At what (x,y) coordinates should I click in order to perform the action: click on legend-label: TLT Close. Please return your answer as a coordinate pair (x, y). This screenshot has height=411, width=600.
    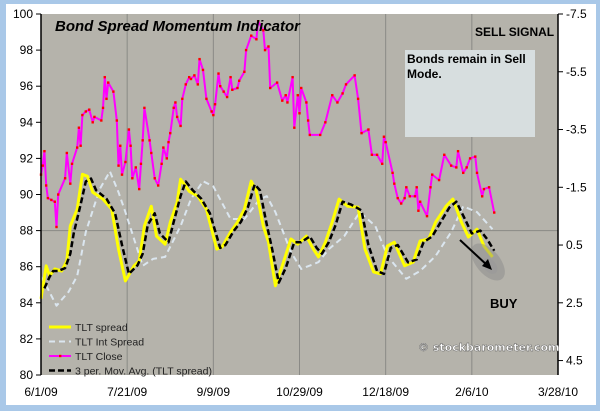
    Looking at the image, I should click on (99, 357).